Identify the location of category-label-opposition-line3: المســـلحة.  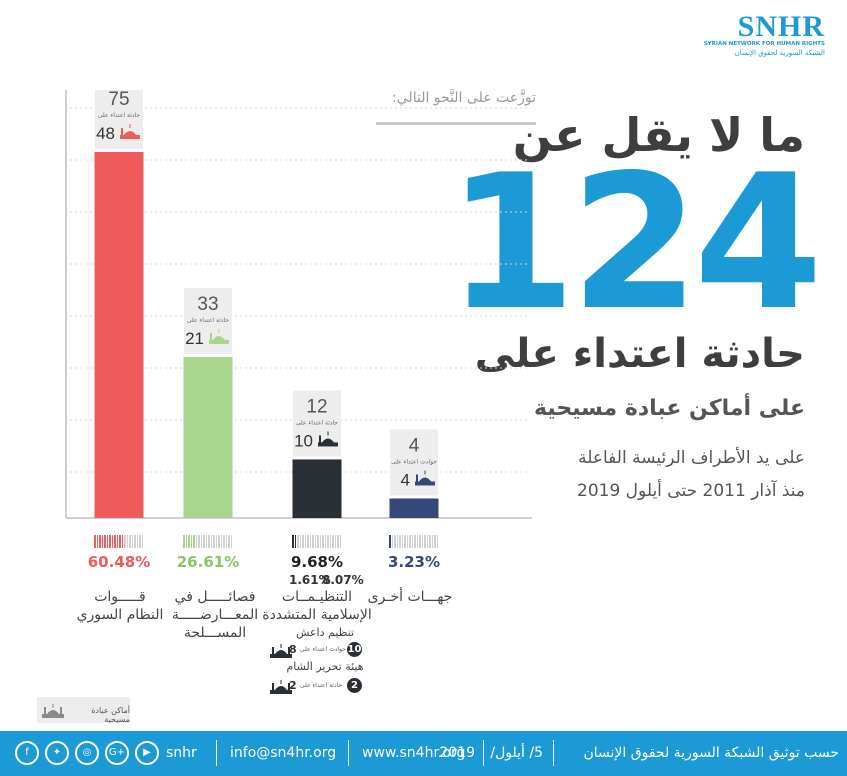
(215, 633).